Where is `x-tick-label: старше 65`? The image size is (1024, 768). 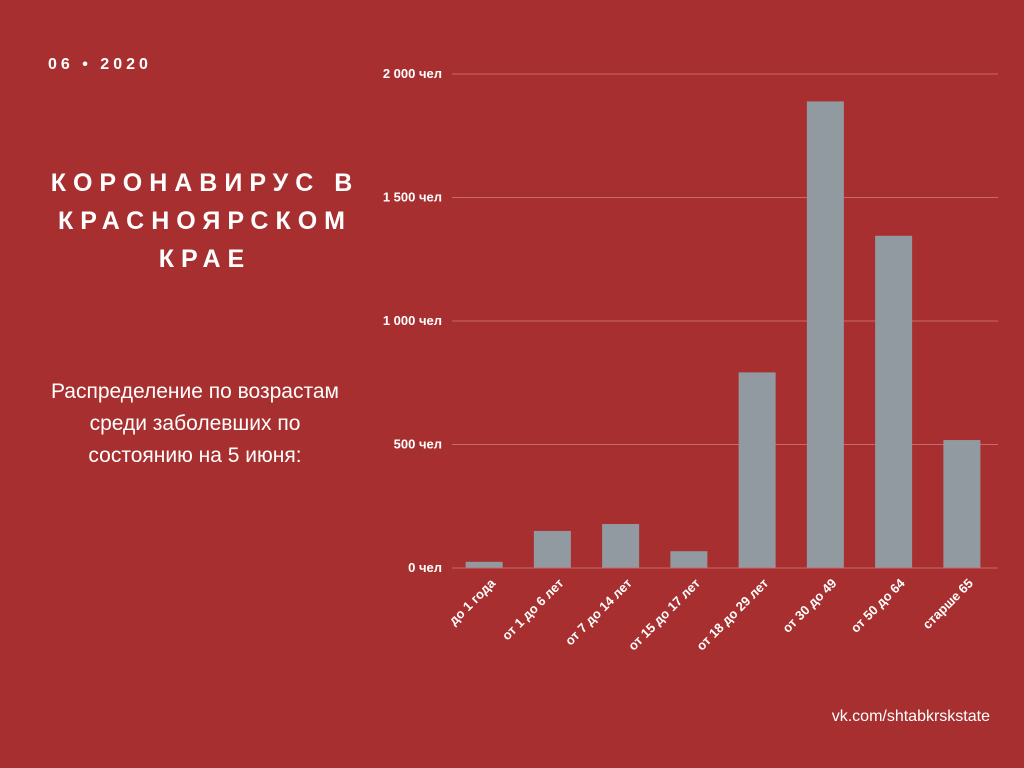 x-tick-label: старше 65 is located at coordinates (947, 604).